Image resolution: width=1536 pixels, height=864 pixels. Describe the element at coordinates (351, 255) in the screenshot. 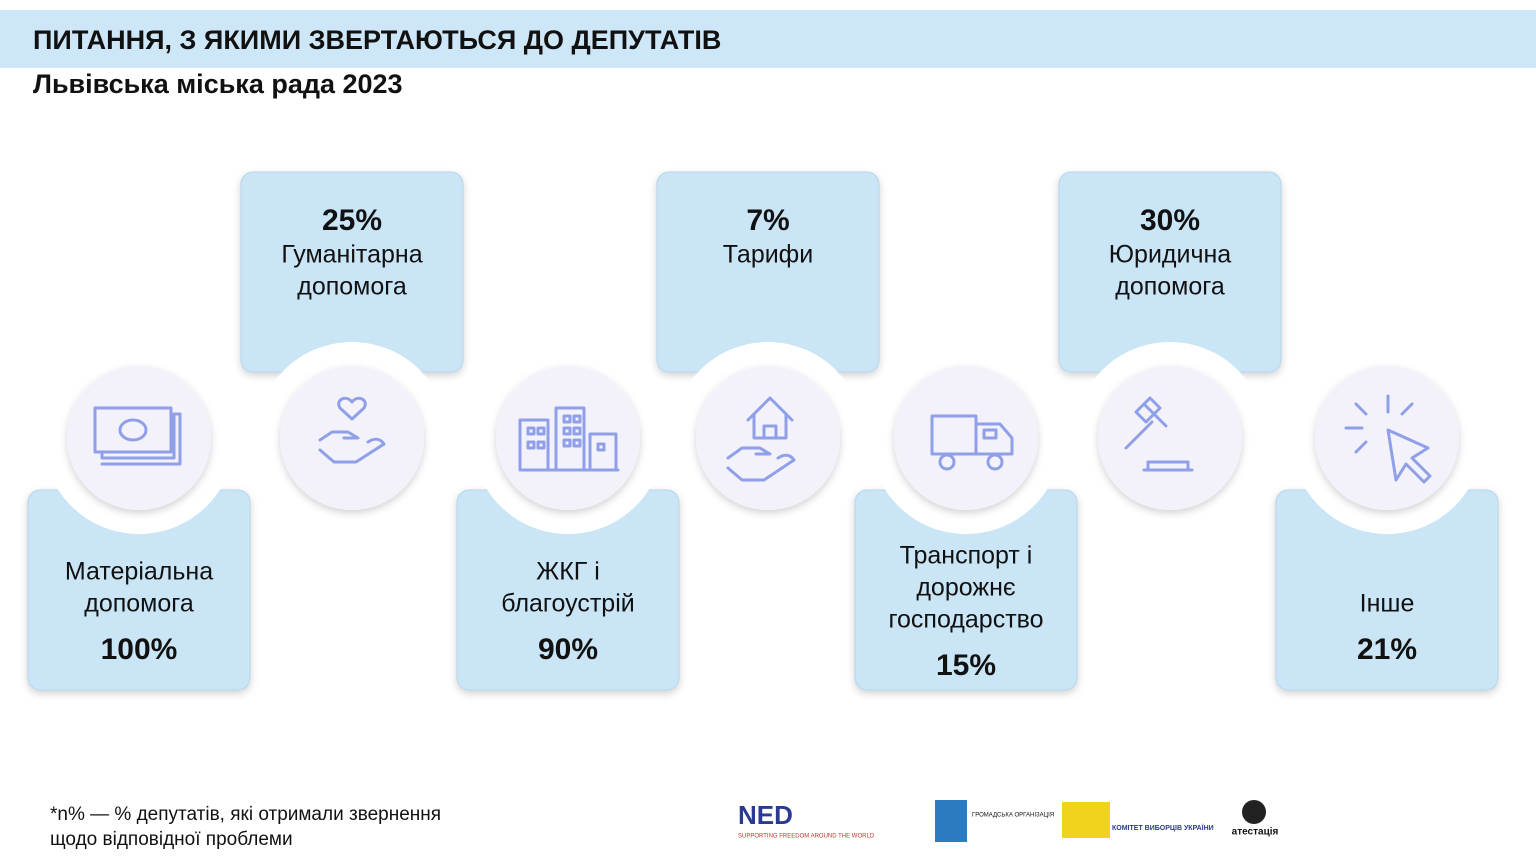

I see `item-label: Гуманітарна` at that location.